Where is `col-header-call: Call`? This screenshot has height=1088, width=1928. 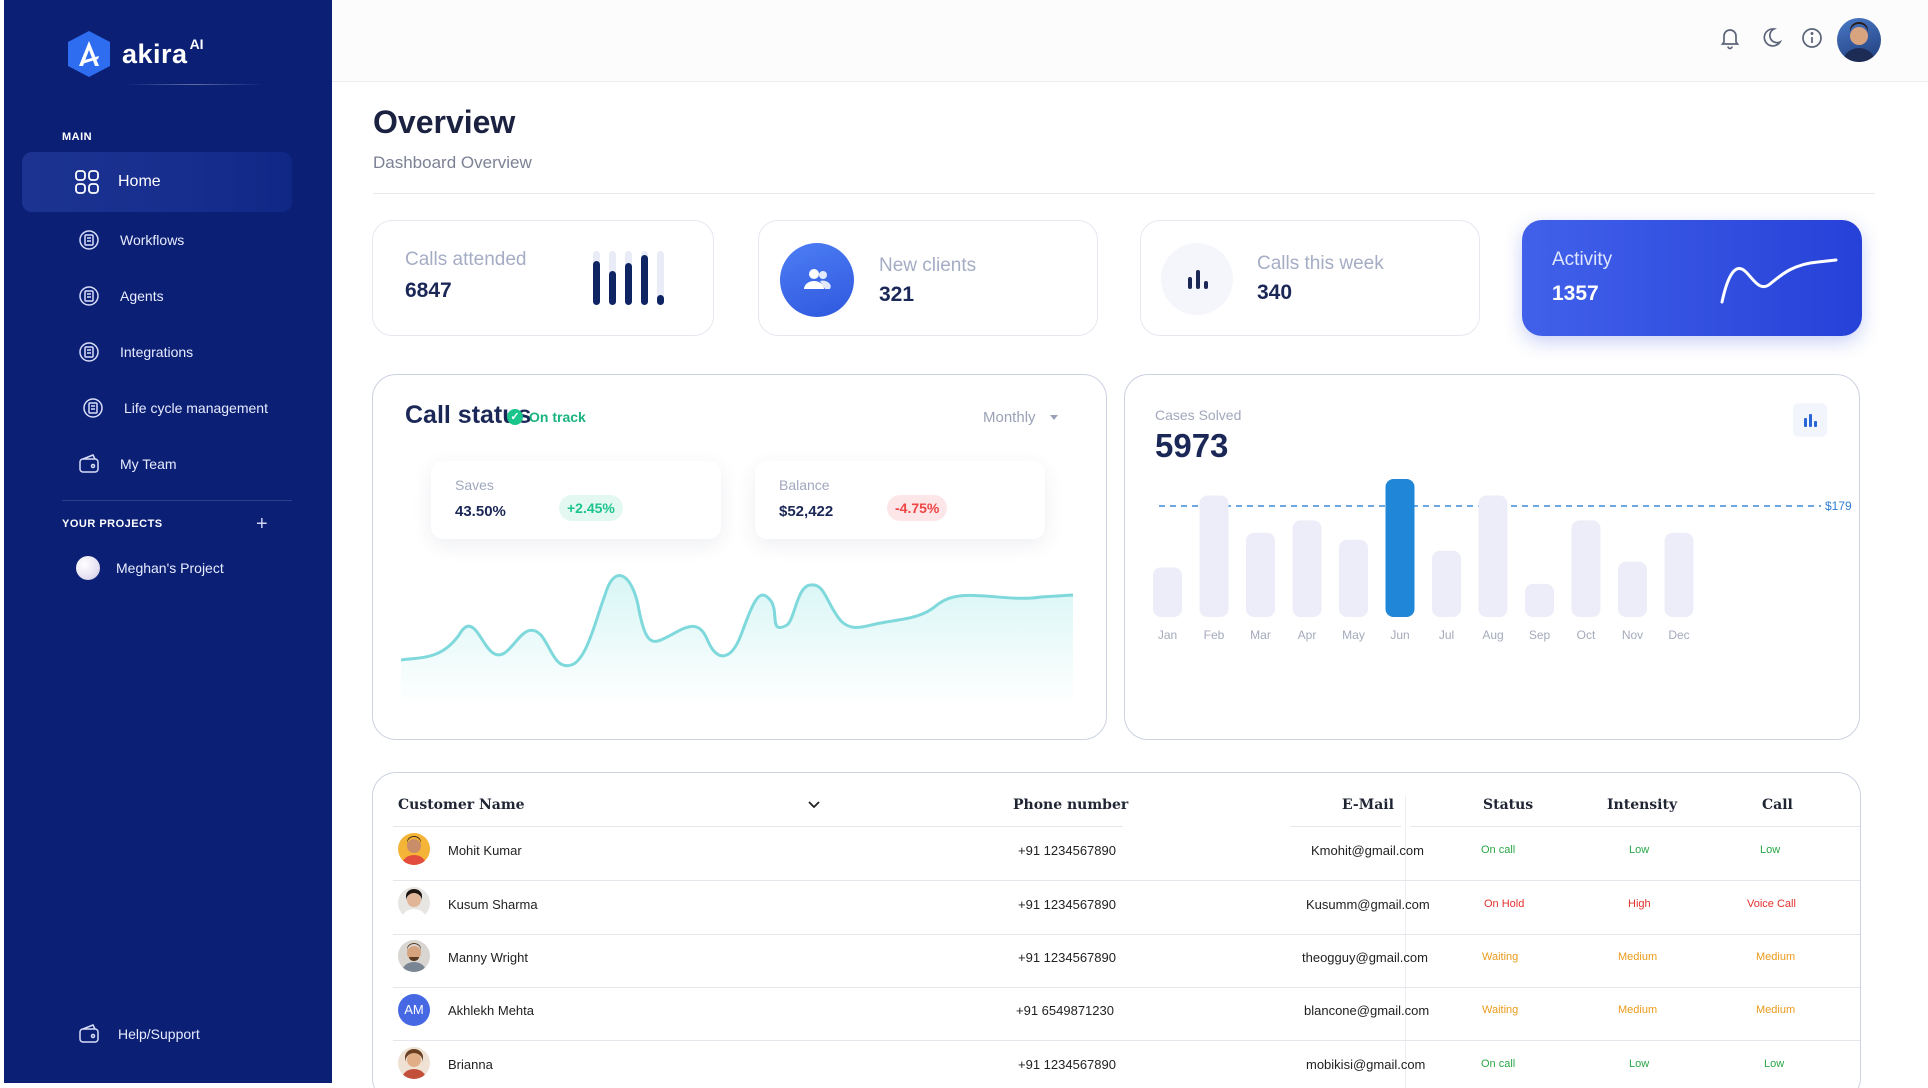 col-header-call: Call is located at coordinates (1777, 805).